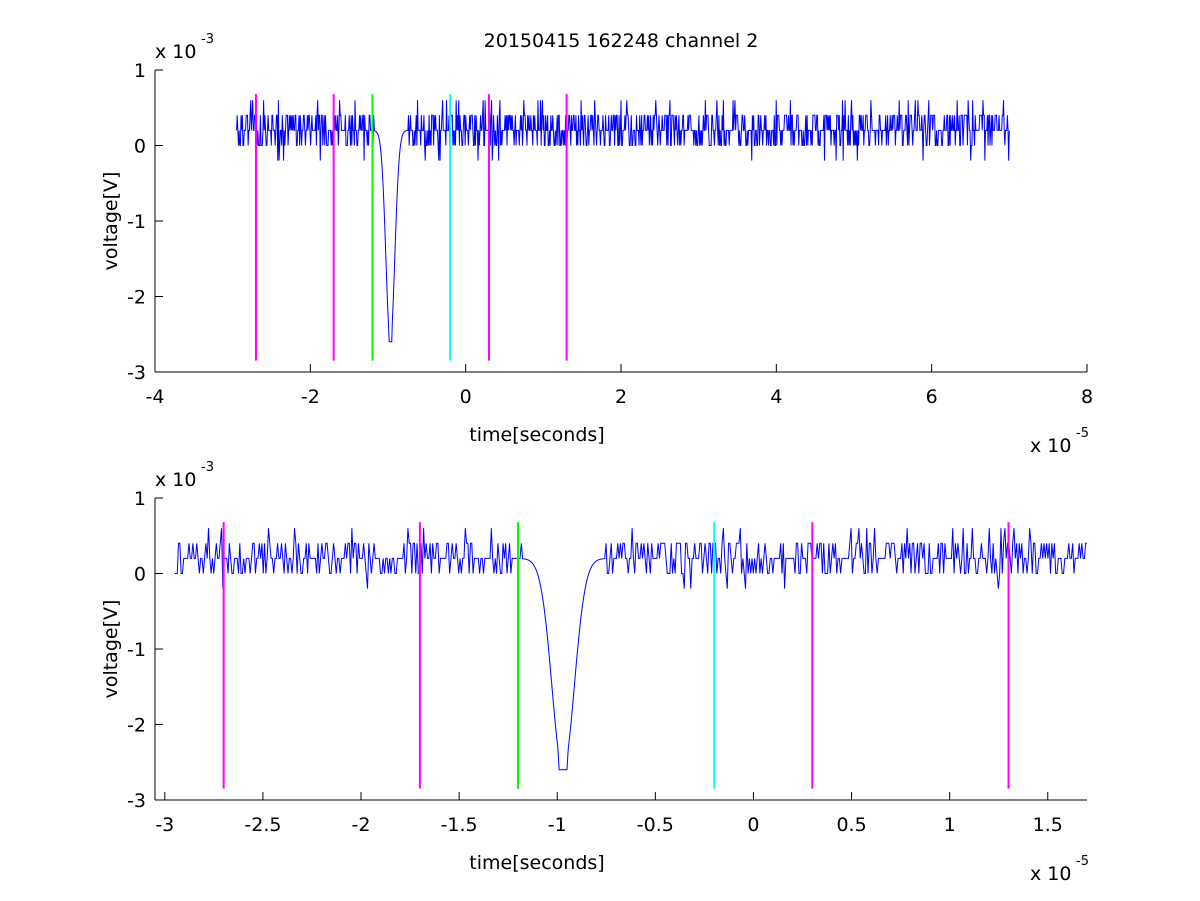 The width and height of the screenshot is (1200, 901). I want to click on x-tick-label: 1.5, so click(1048, 825).